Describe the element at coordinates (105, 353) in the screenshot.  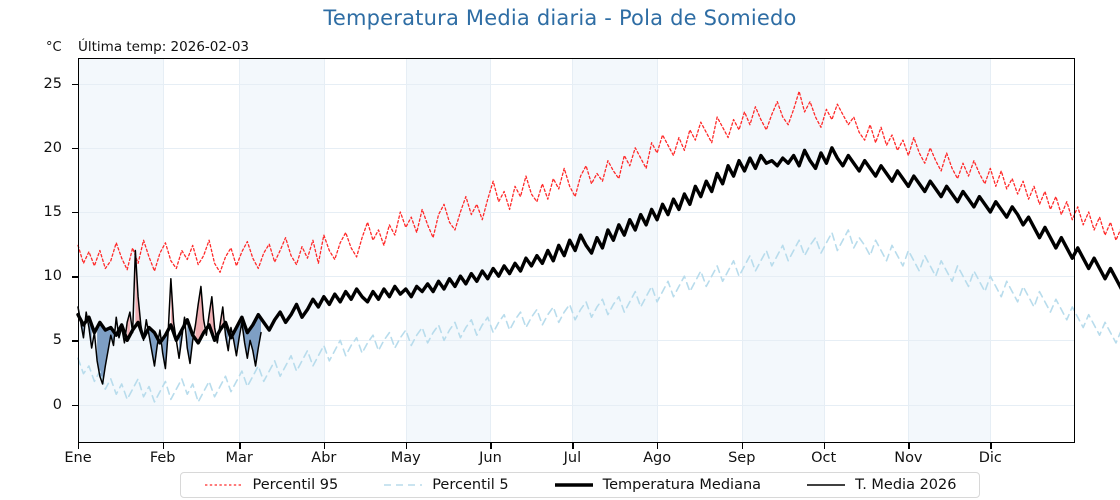
I see `anomaly-fill-cold` at that location.